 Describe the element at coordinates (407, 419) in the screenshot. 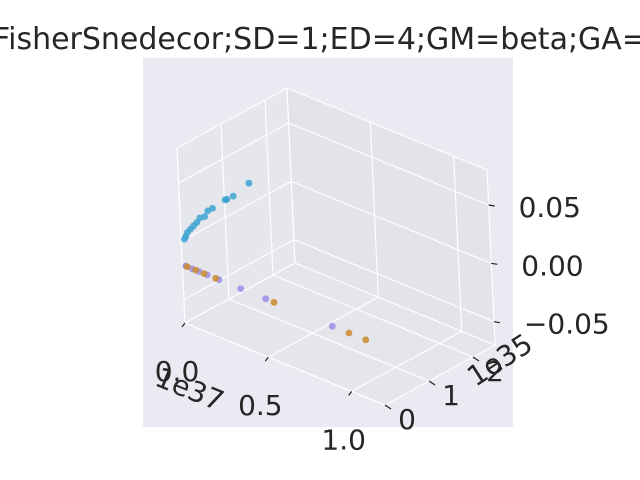

I see `y-tick-label: 0` at that location.